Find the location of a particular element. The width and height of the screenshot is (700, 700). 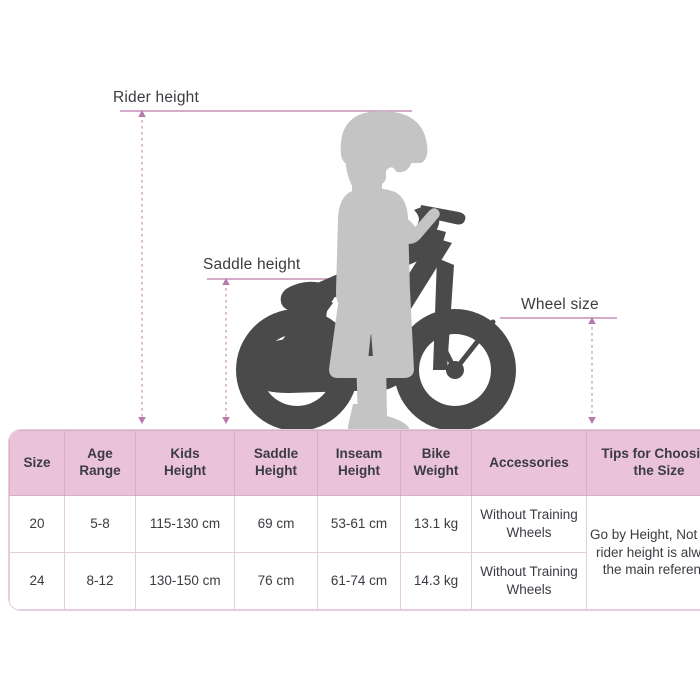

header-line-1: Tips for Choosing is located at coordinates (650, 454).